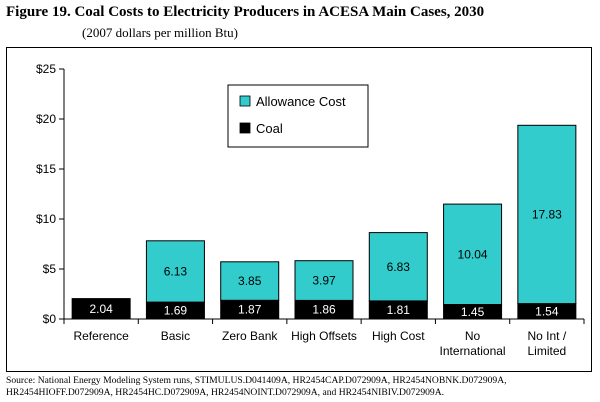  What do you see at coordinates (301, 101) in the screenshot?
I see `legend-label-allowance: Allowance Cost` at bounding box center [301, 101].